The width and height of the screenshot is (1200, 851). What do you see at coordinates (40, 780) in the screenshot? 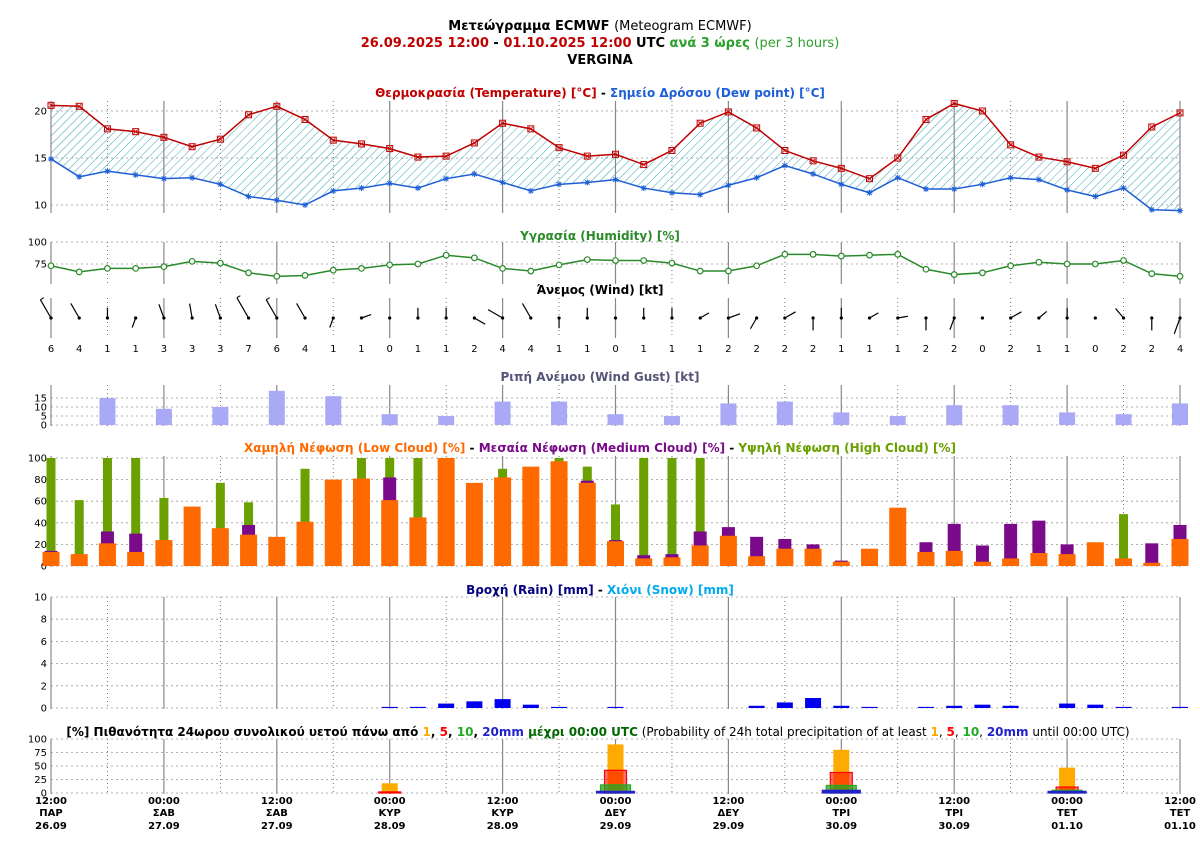
I see `prob-ytick-25: 25` at bounding box center [40, 780].